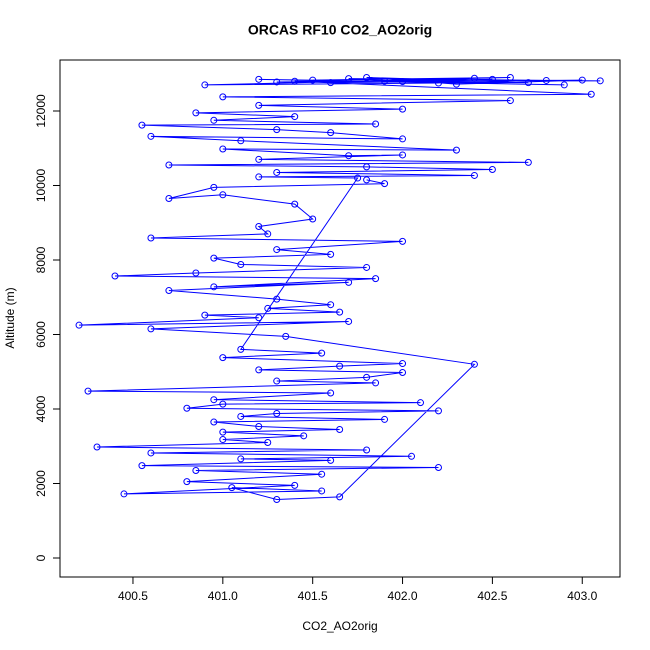  Describe the element at coordinates (41, 111) in the screenshot. I see `y-tick-label: 12000` at that location.